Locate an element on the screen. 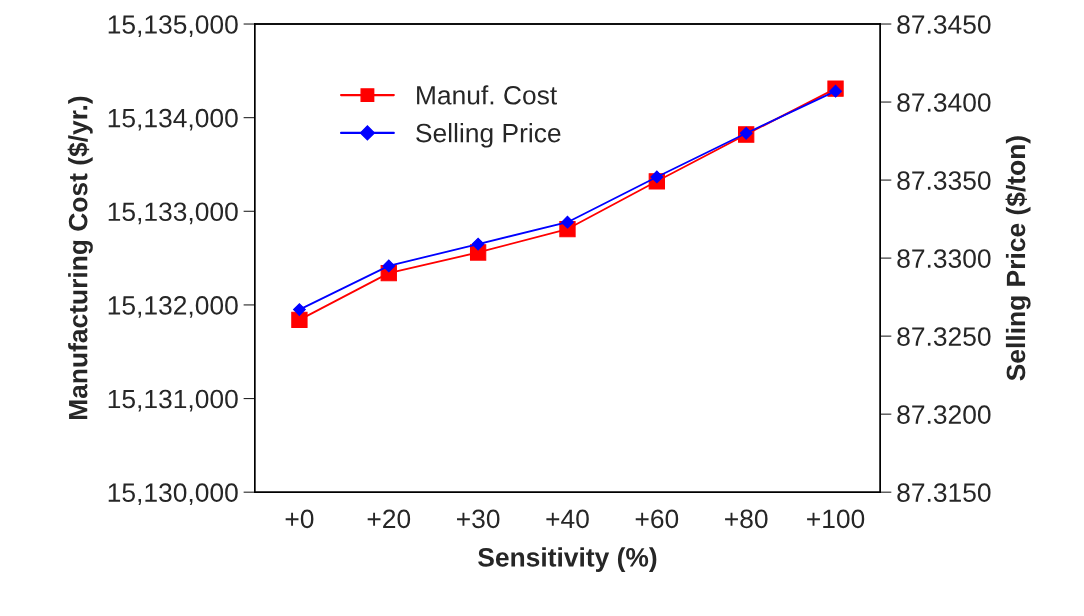 The width and height of the screenshot is (1084, 616). x-tick-label: +60 is located at coordinates (657, 519).